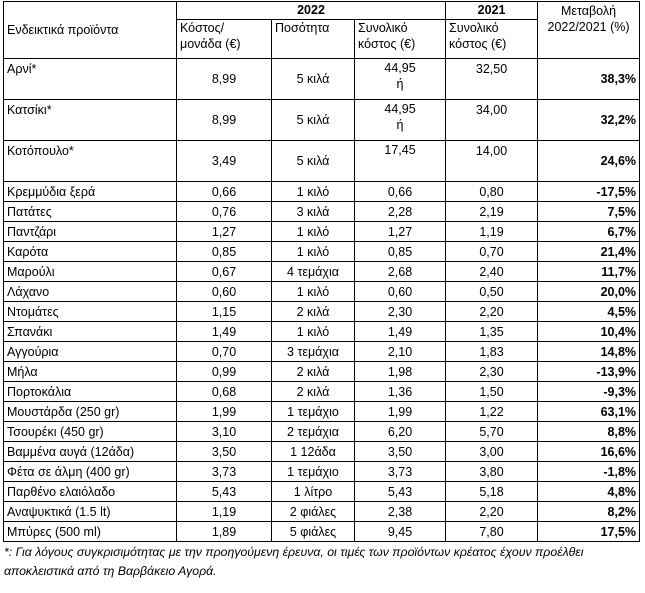  Describe the element at coordinates (400, 84) in the screenshot. I see `total-cost-2022-suffix: ή` at that location.